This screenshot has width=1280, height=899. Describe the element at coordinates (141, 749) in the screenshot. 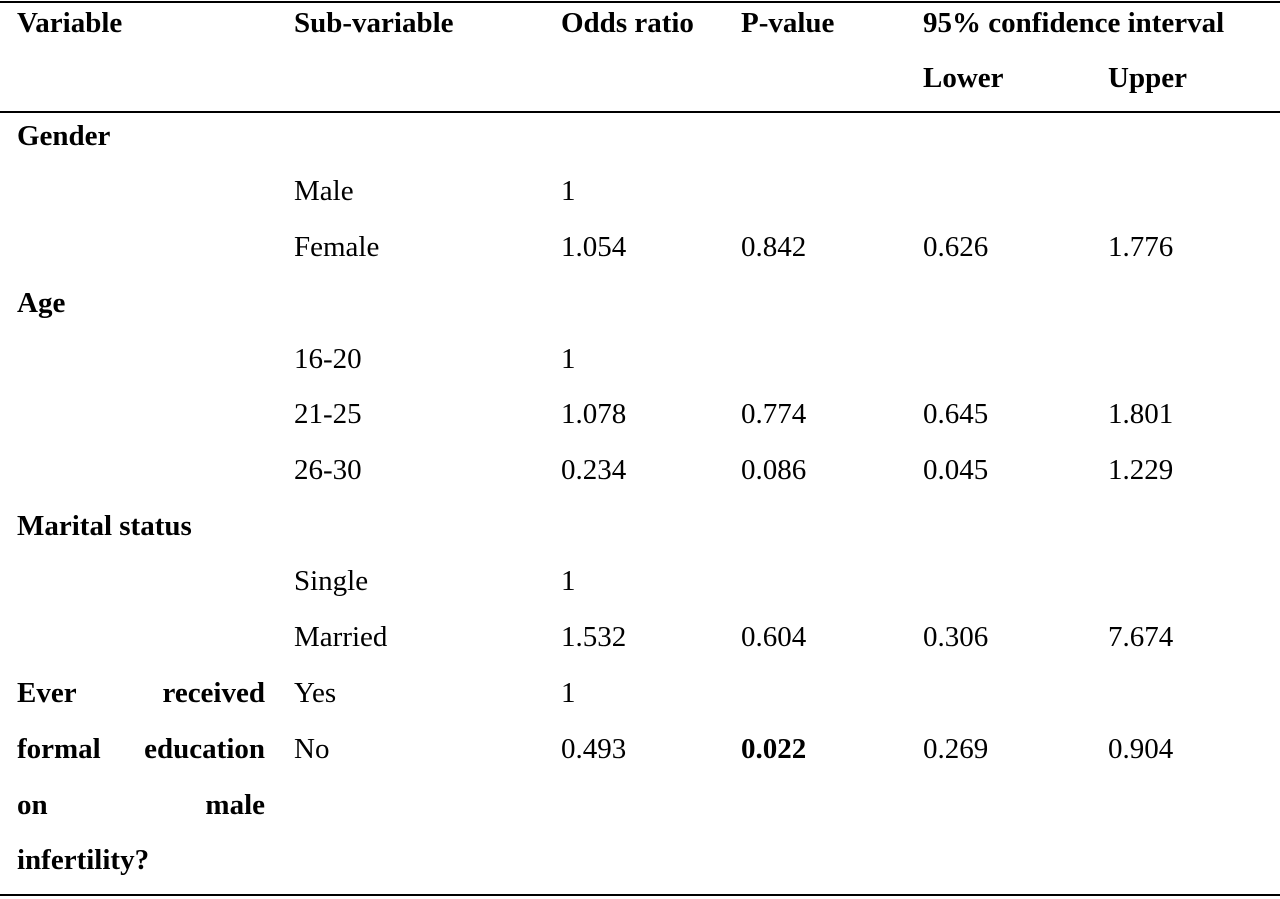

I see `label-line: formal education` at that location.